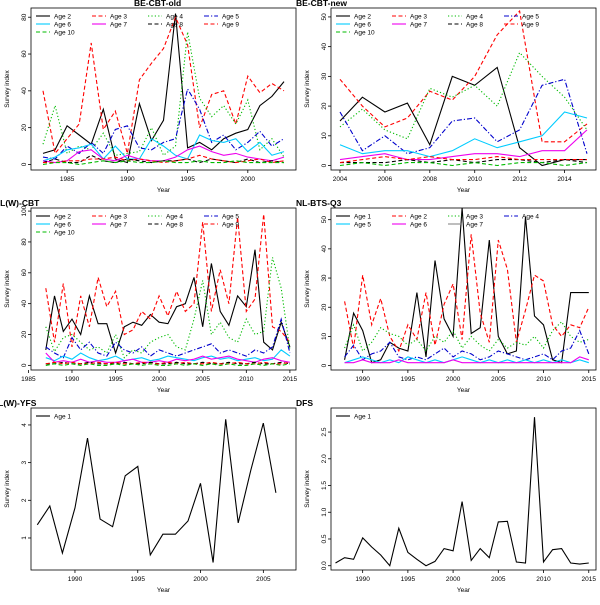  Describe the element at coordinates (340, 179) in the screenshot. I see `x-tick-label: 2004` at that location.